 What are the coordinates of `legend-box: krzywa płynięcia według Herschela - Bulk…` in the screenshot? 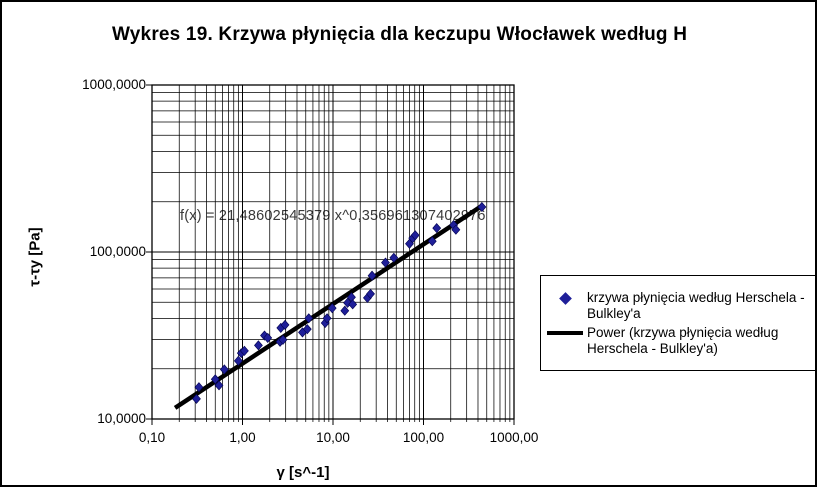 It's located at (677, 323).